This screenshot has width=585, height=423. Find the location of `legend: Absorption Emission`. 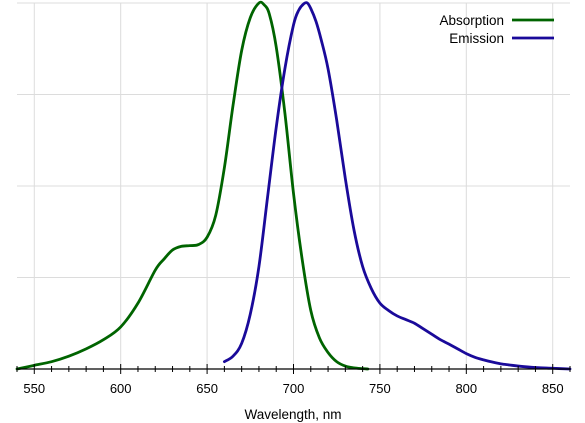

legend: Absorption Emission is located at coordinates (496, 29).